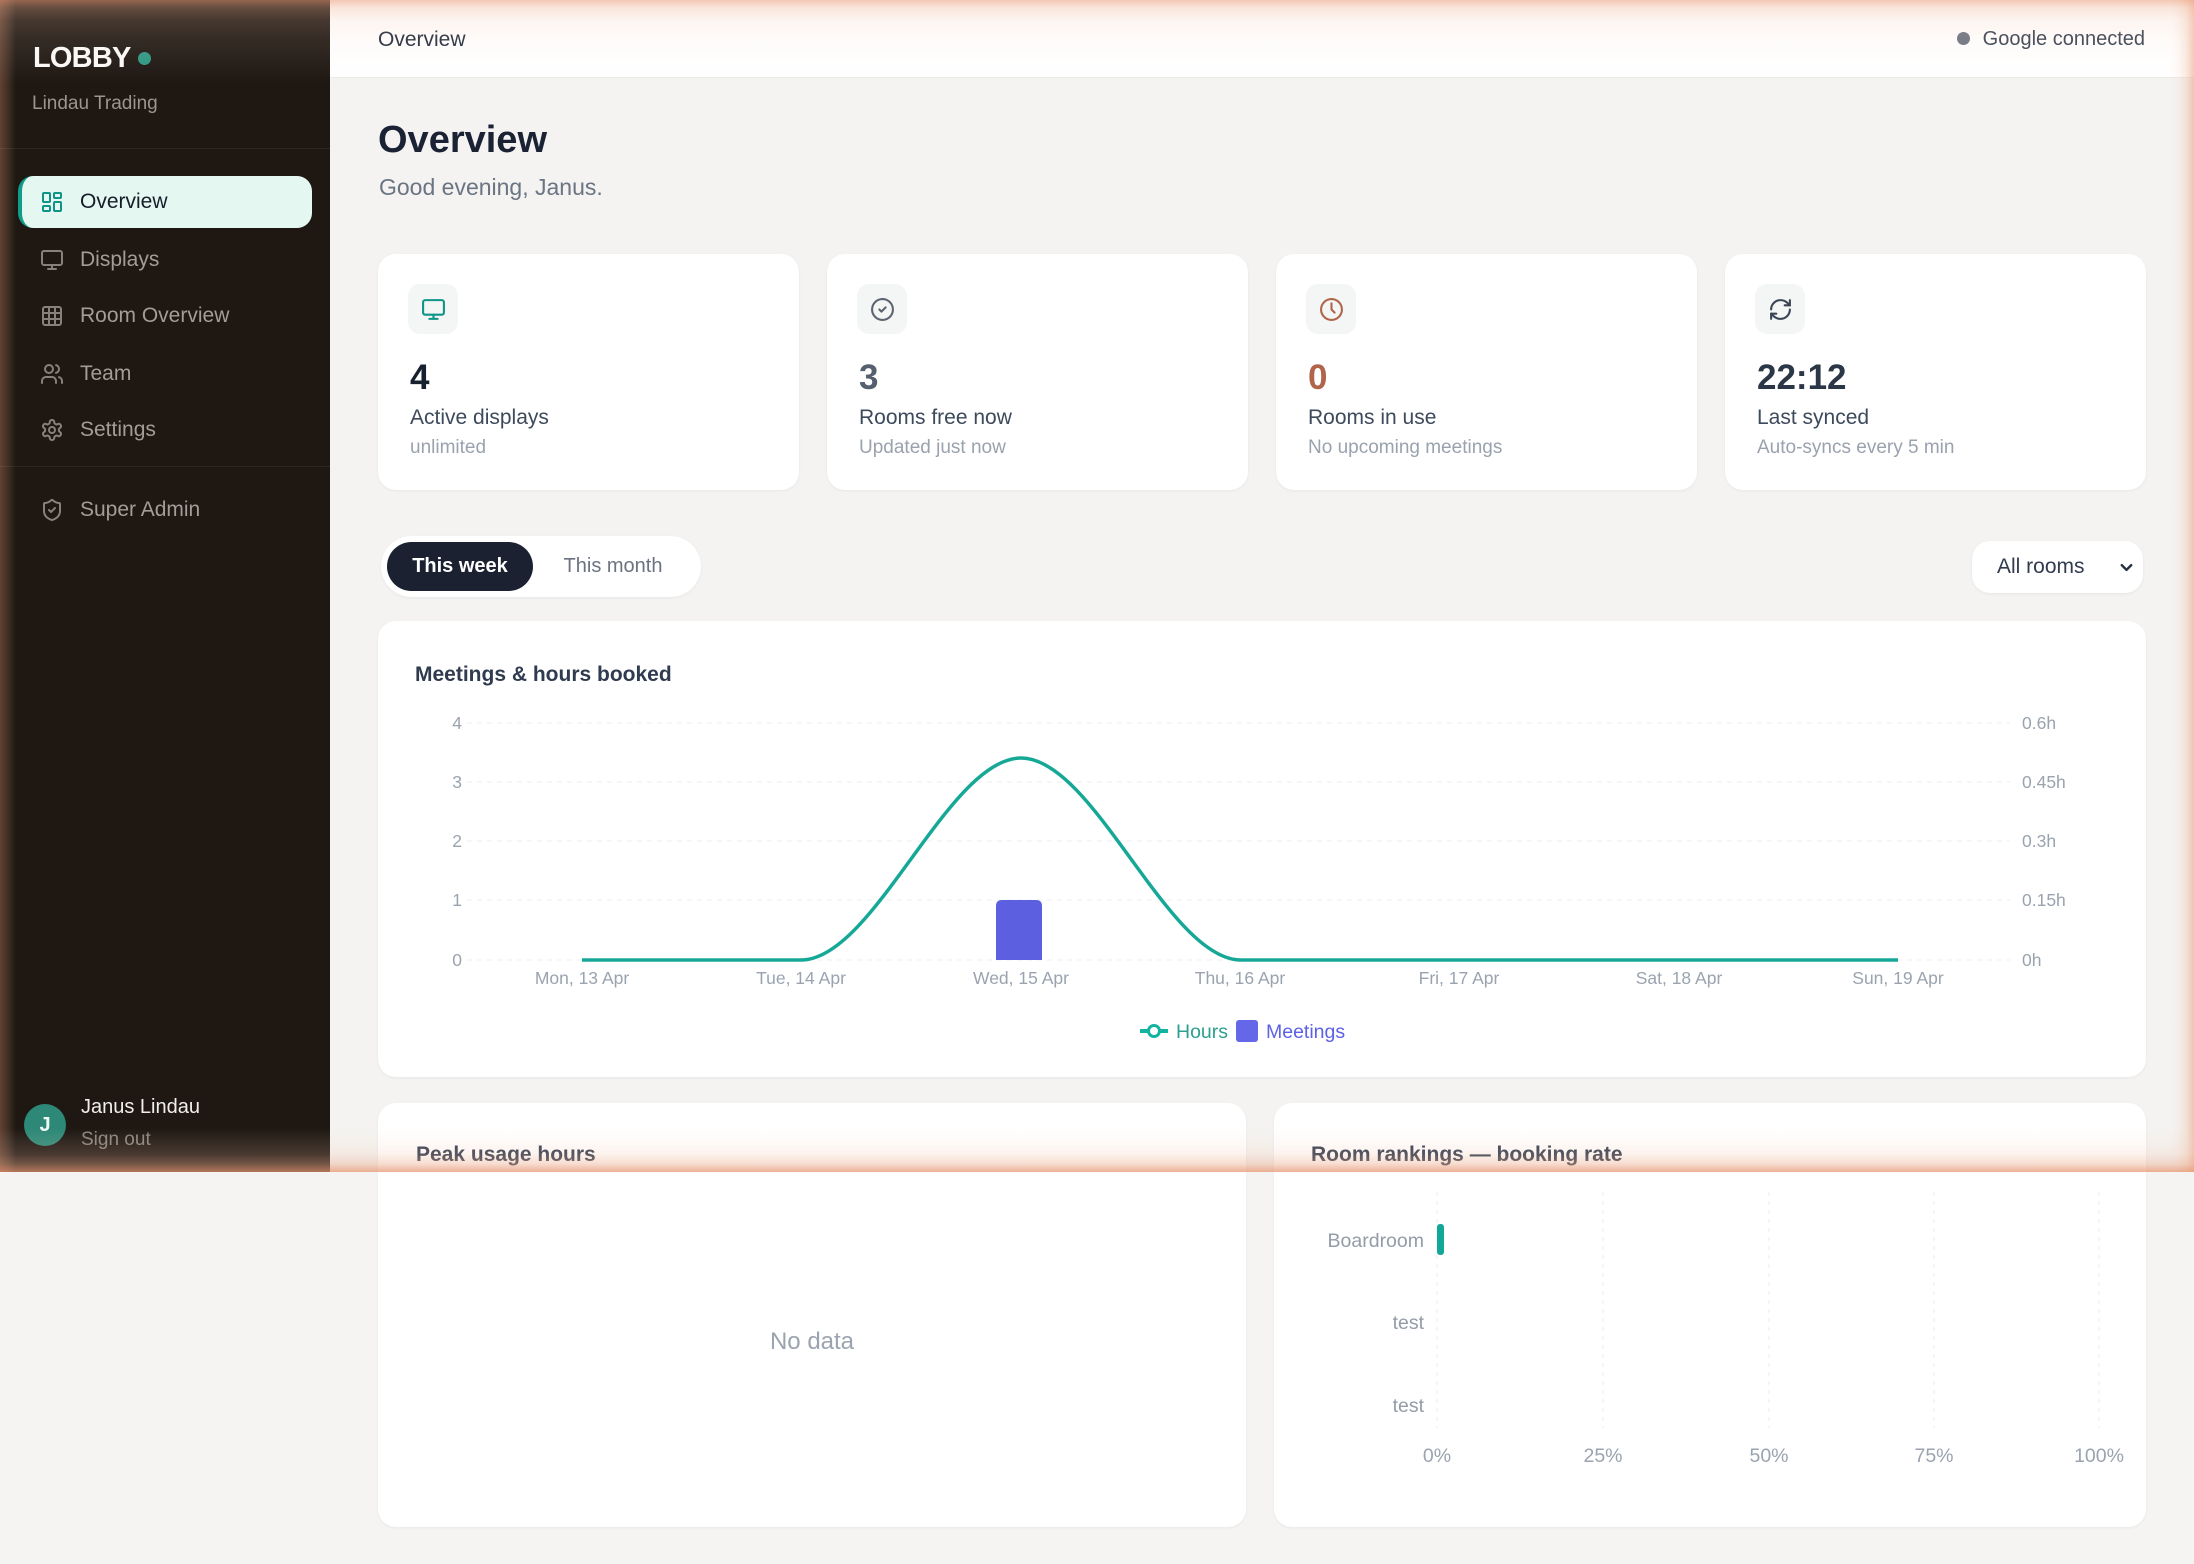 This screenshot has height=1564, width=2194. I want to click on svg-text: Sun, 19 Apr, so click(1898, 978).